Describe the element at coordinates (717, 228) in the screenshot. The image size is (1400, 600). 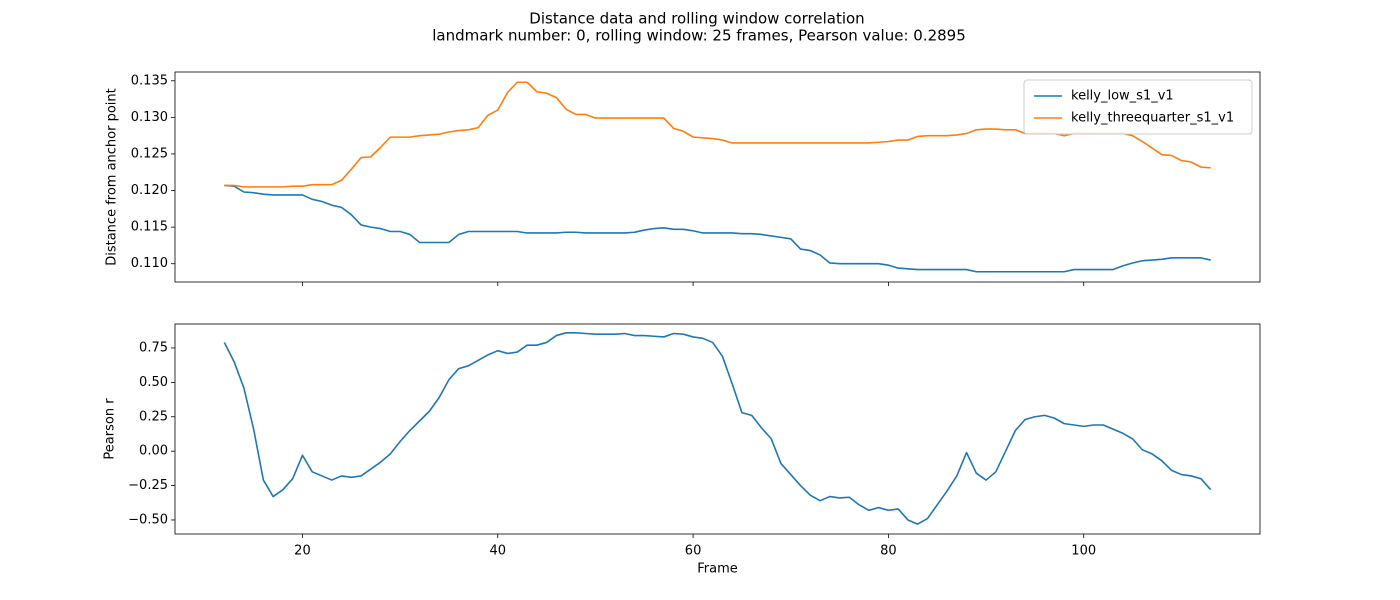
I see `data-line` at that location.